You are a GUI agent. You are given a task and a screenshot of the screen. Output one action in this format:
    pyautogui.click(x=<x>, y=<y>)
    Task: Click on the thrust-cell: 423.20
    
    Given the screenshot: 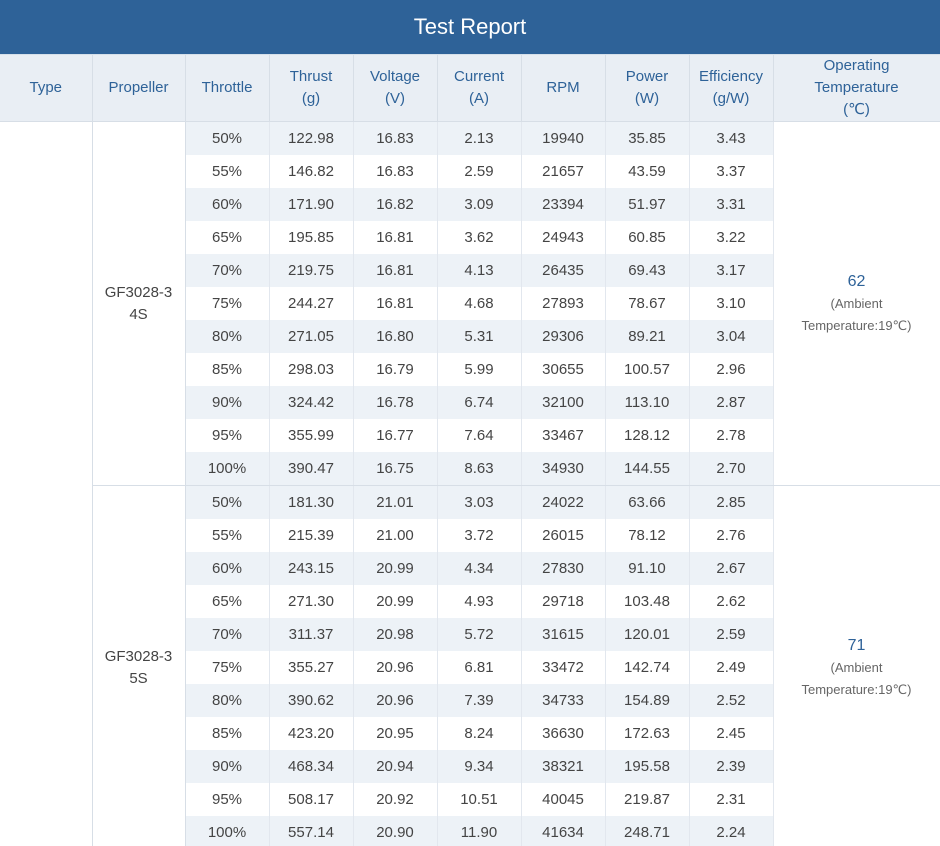 What is the action you would take?
    pyautogui.click(x=311, y=733)
    